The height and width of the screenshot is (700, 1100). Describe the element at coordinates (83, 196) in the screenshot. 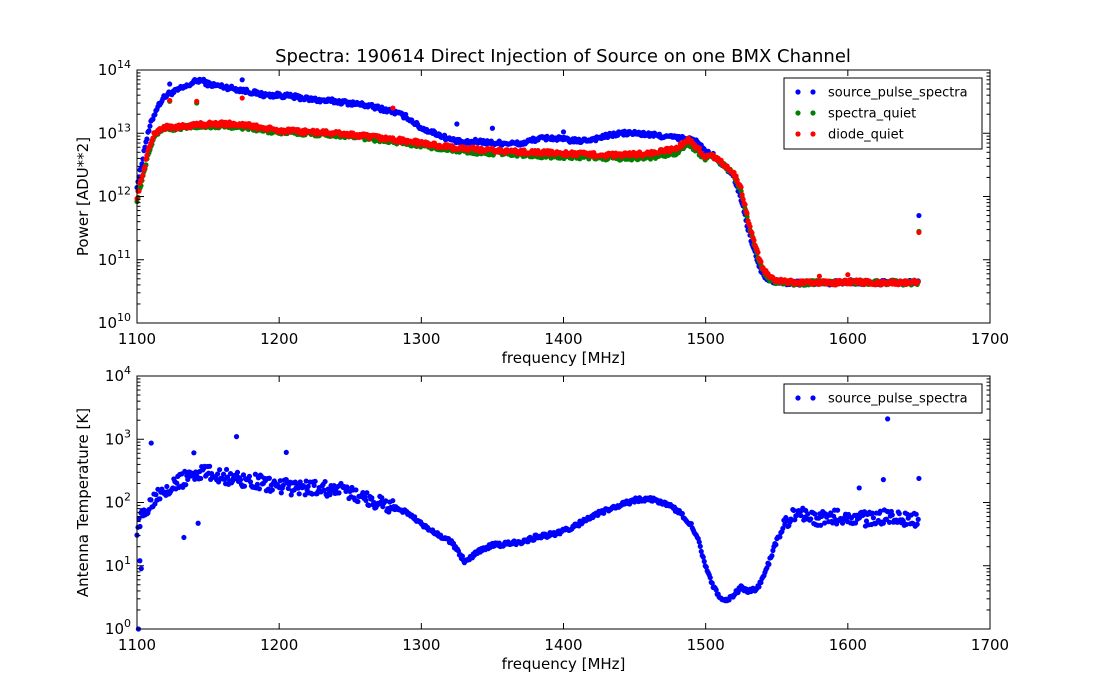

I see `y-axis-label: Power [ADU**2]` at that location.